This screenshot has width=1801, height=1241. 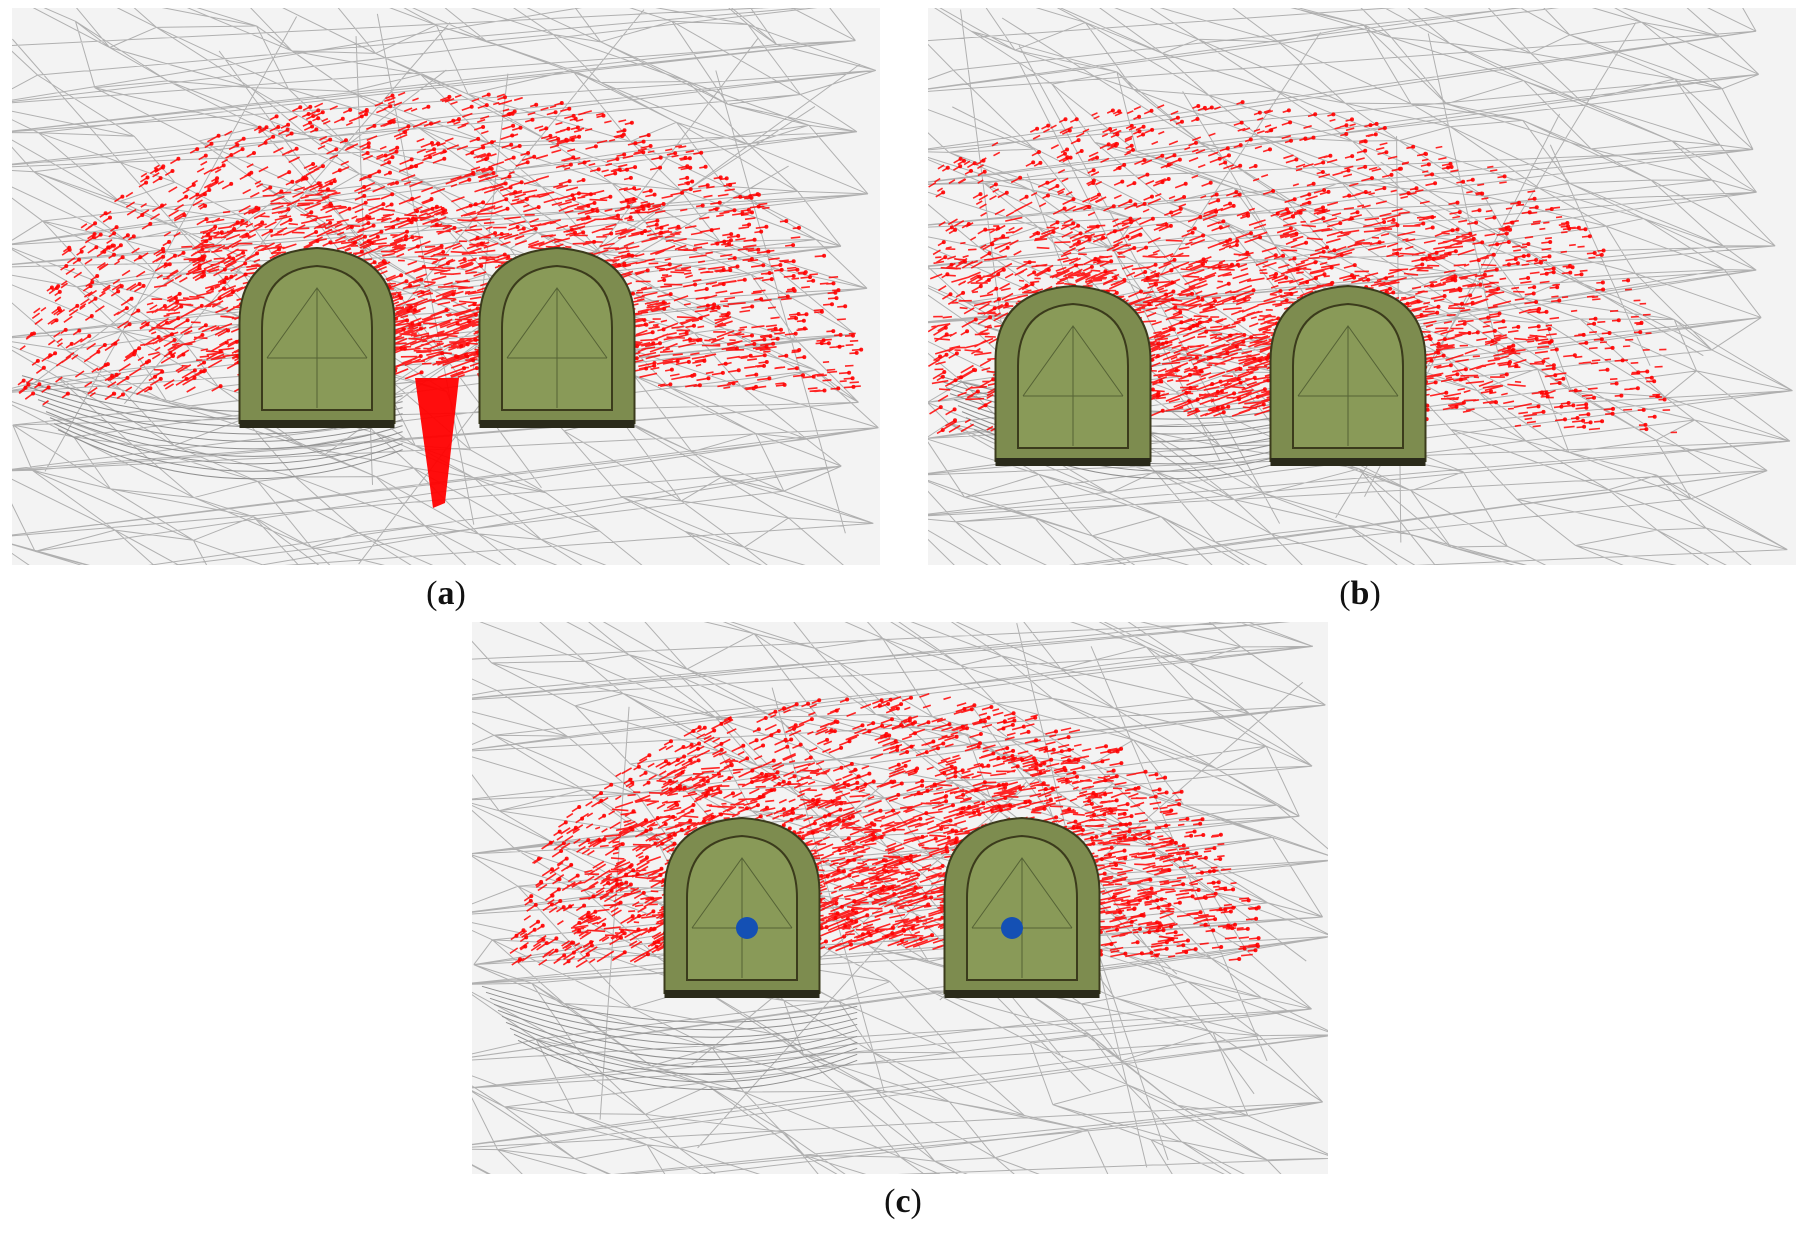 What do you see at coordinates (1303, 267) in the screenshot?
I see `displacement-vector-field` at bounding box center [1303, 267].